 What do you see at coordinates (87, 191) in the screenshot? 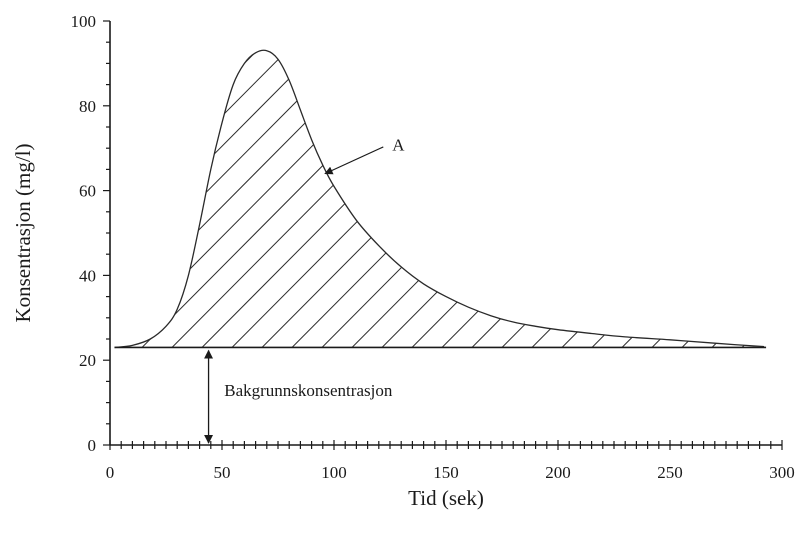
I see `y-tick-label: 60` at bounding box center [87, 191].